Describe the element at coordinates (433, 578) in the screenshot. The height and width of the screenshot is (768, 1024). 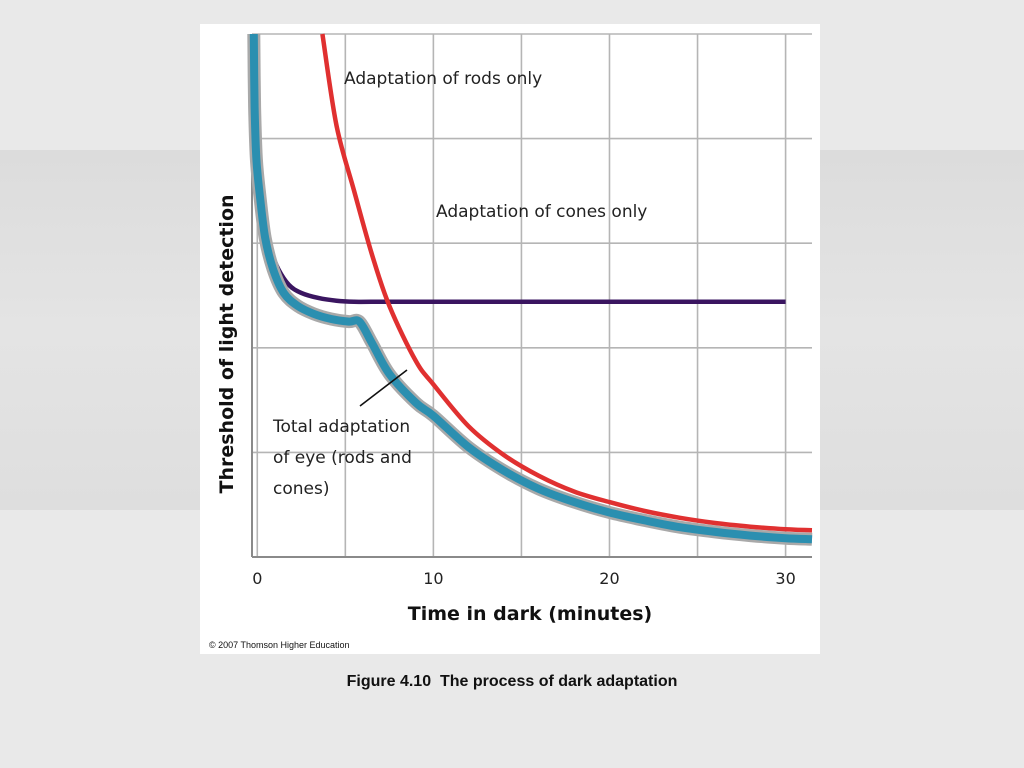
I see `x-tick-label: 10` at that location.